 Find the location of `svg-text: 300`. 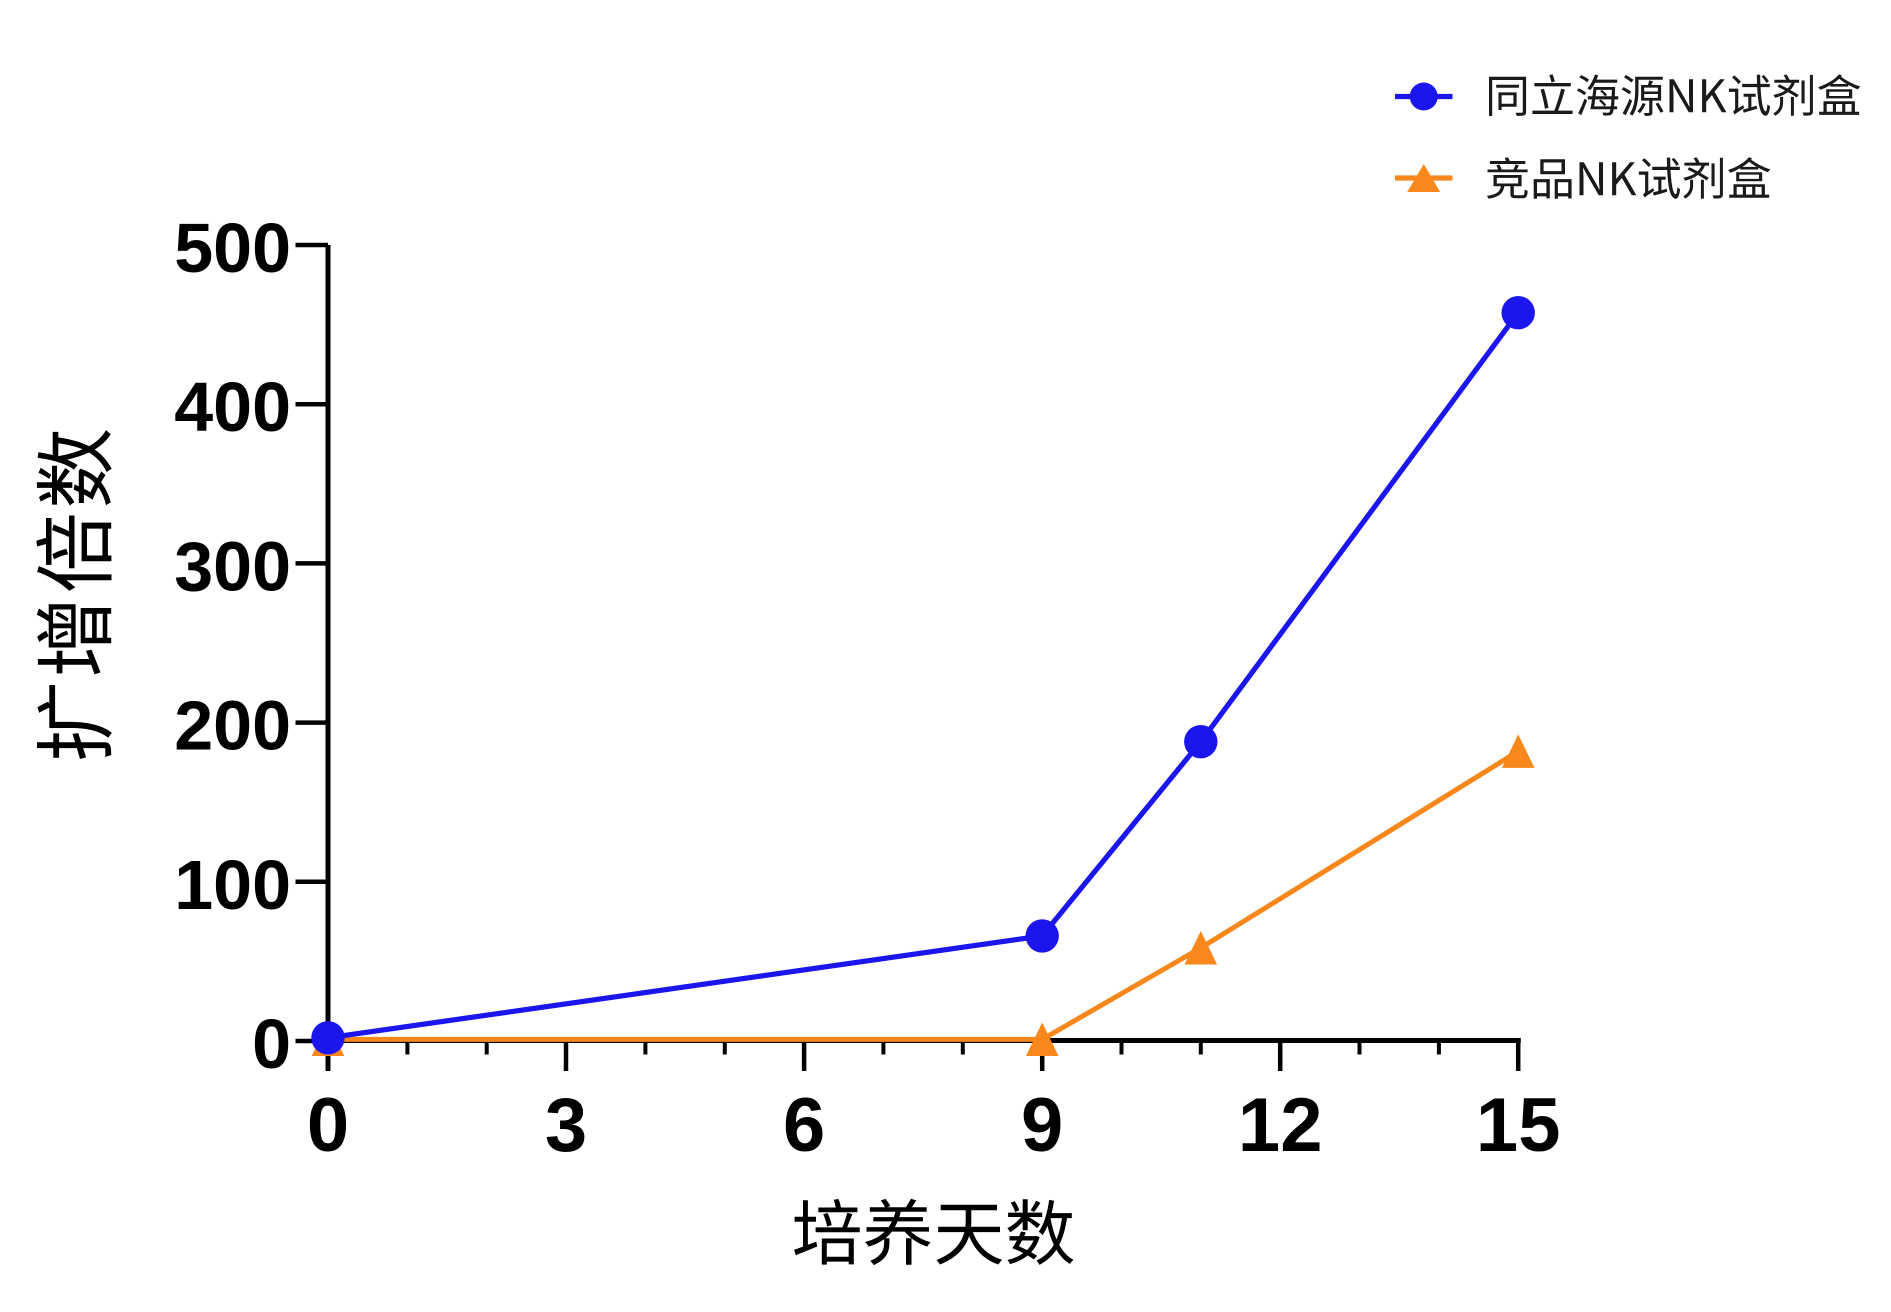

svg-text: 300 is located at coordinates (232, 566).